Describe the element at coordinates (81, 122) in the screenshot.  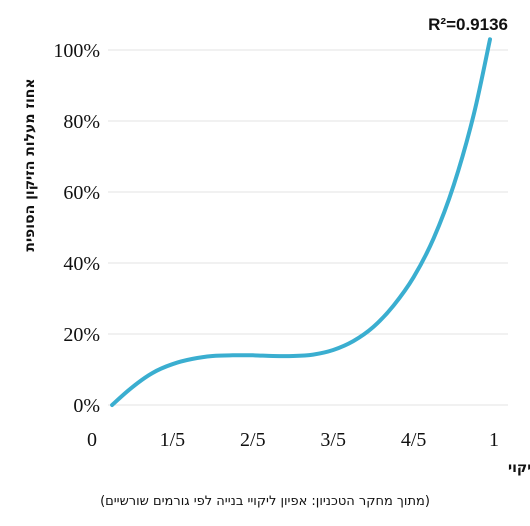
I see `y-tick-label: 80%` at that location.